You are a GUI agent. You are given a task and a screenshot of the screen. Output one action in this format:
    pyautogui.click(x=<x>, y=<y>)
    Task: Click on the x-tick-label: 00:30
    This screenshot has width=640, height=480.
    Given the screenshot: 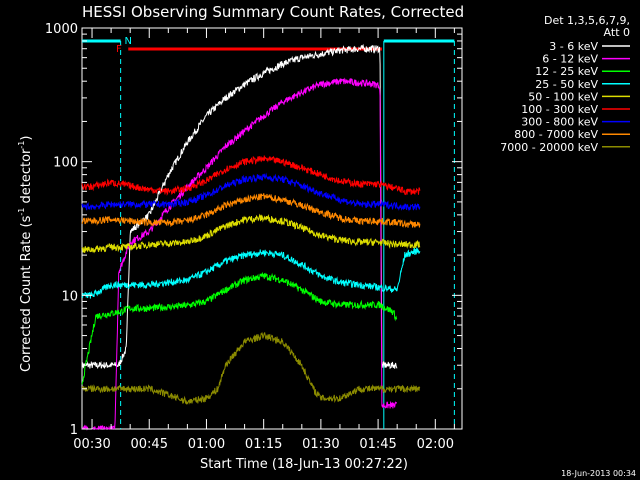 What is the action you would take?
    pyautogui.click(x=91, y=444)
    